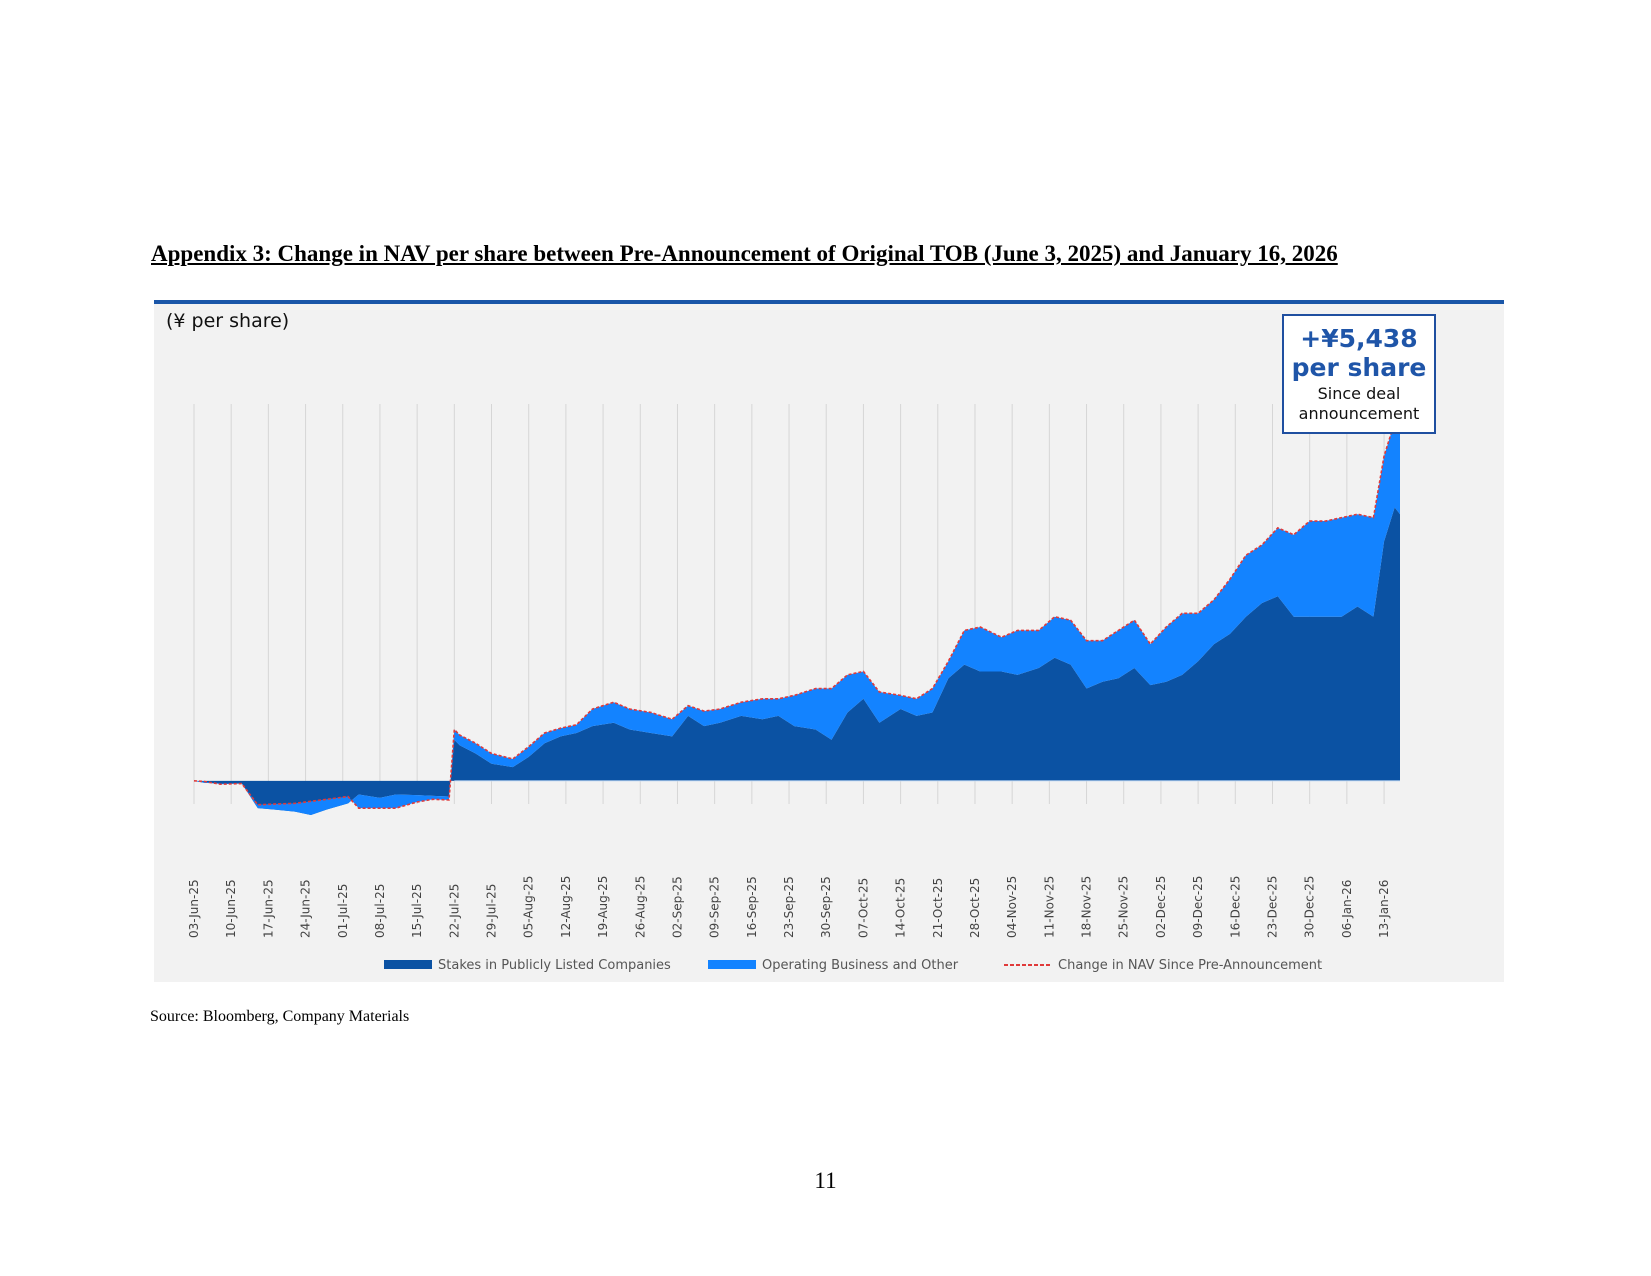 This screenshot has height=1276, width=1651. I want to click on x-tick-label: 17-Jun-25, so click(268, 908).